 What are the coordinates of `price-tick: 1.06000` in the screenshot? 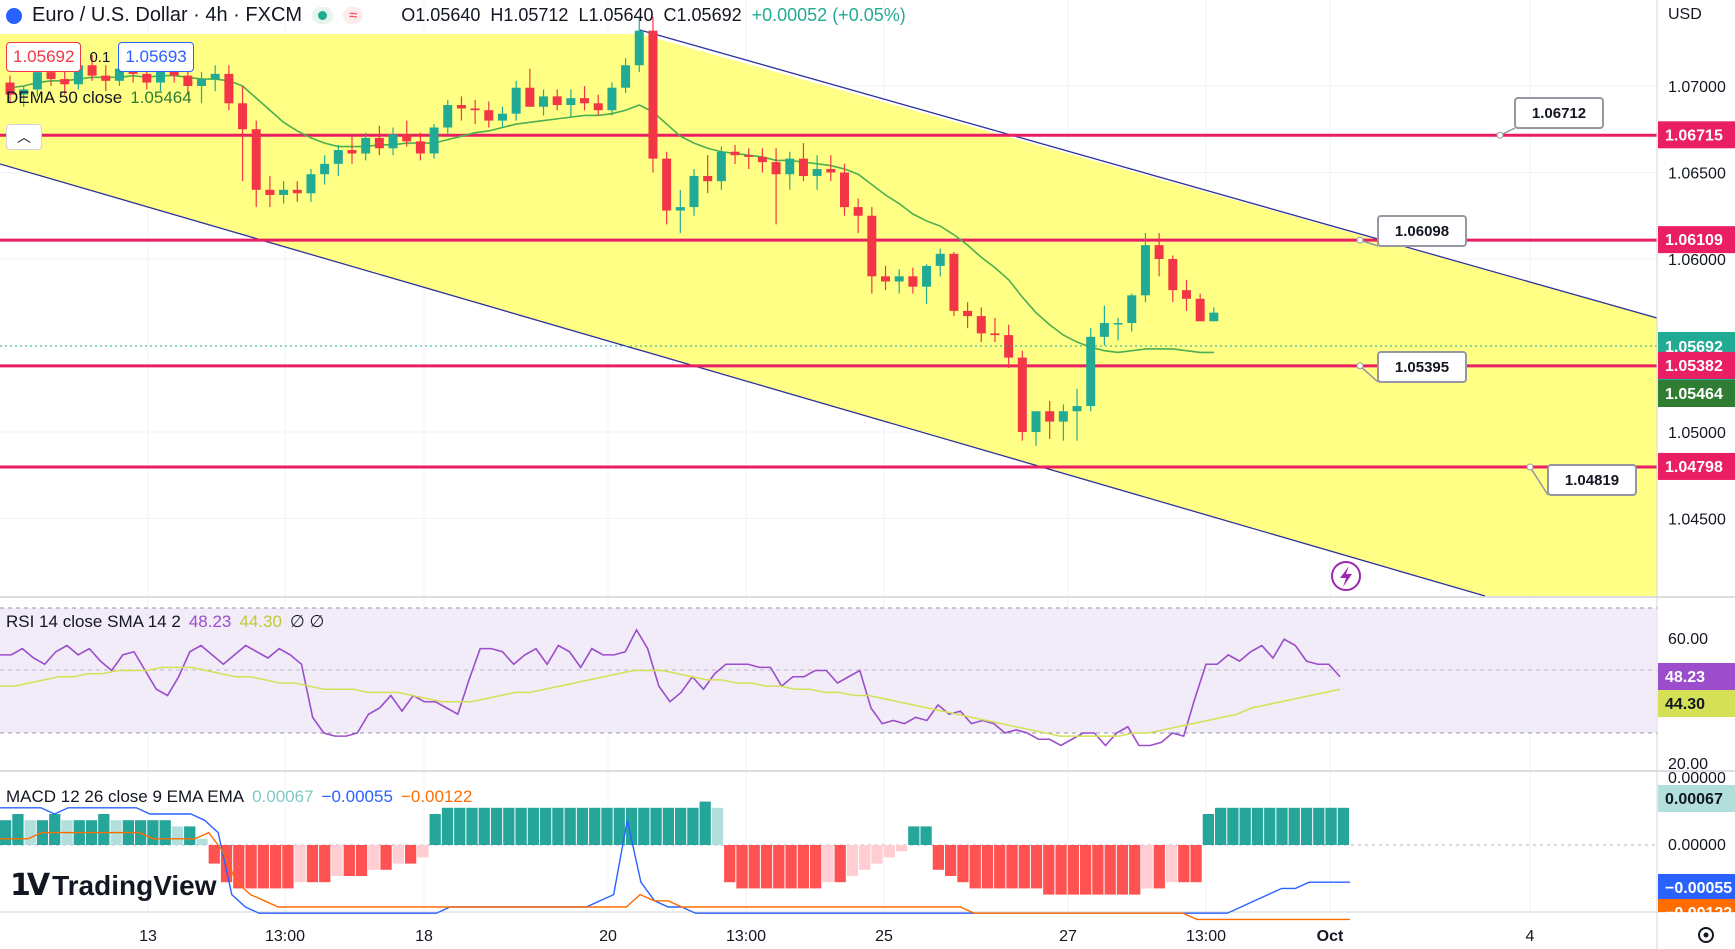 It's located at (1697, 260).